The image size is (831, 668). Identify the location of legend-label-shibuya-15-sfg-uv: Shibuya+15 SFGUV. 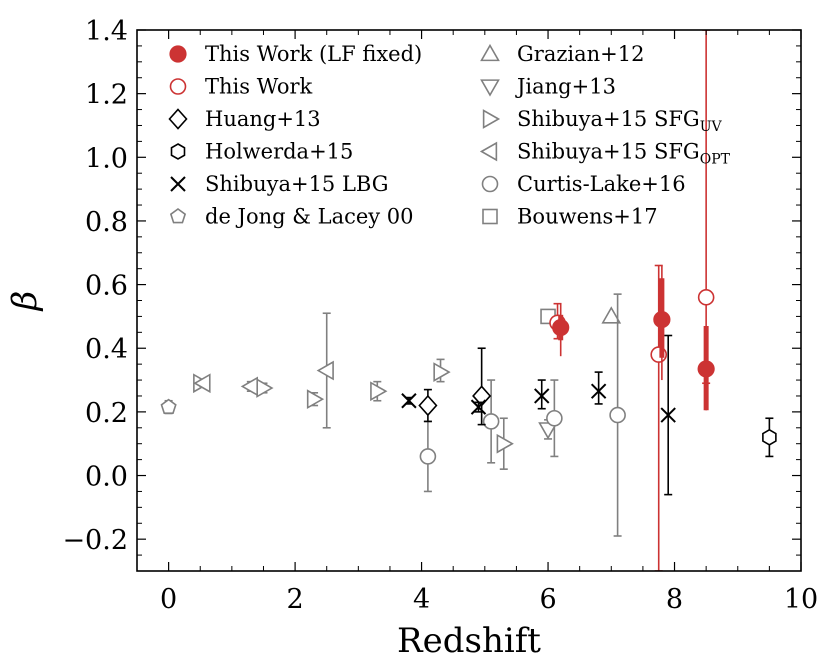
(620, 121).